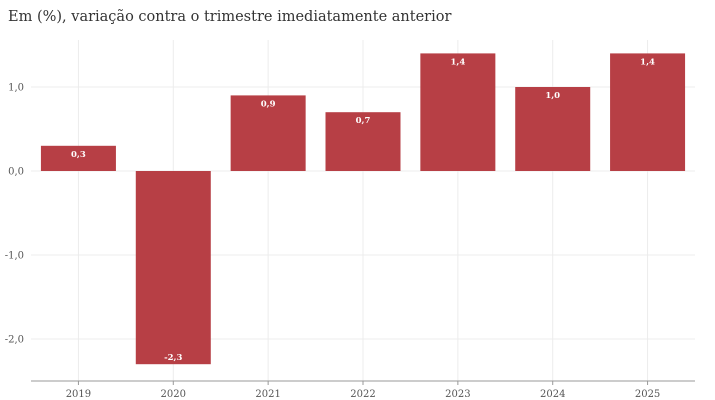 This screenshot has width=715, height=400. What do you see at coordinates (14, 256) in the screenshot?
I see `y-tick-label: -1,0` at bounding box center [14, 256].